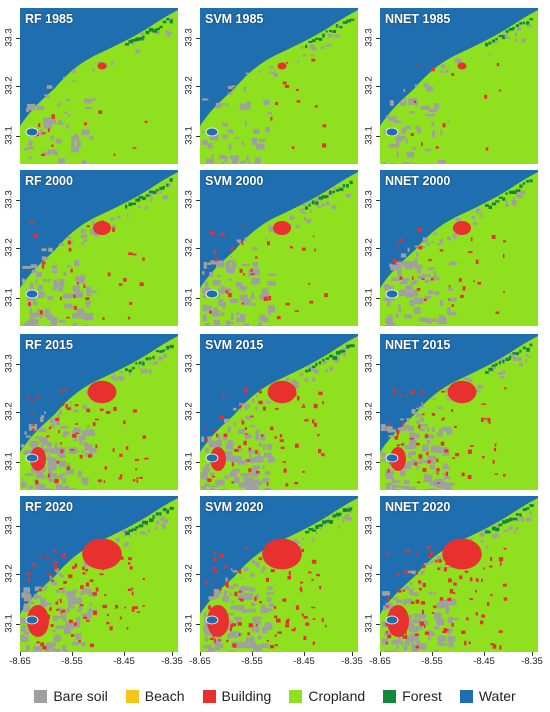 The height and width of the screenshot is (712, 550). I want to click on y-tick-label: 33.3, so click(9, 37).